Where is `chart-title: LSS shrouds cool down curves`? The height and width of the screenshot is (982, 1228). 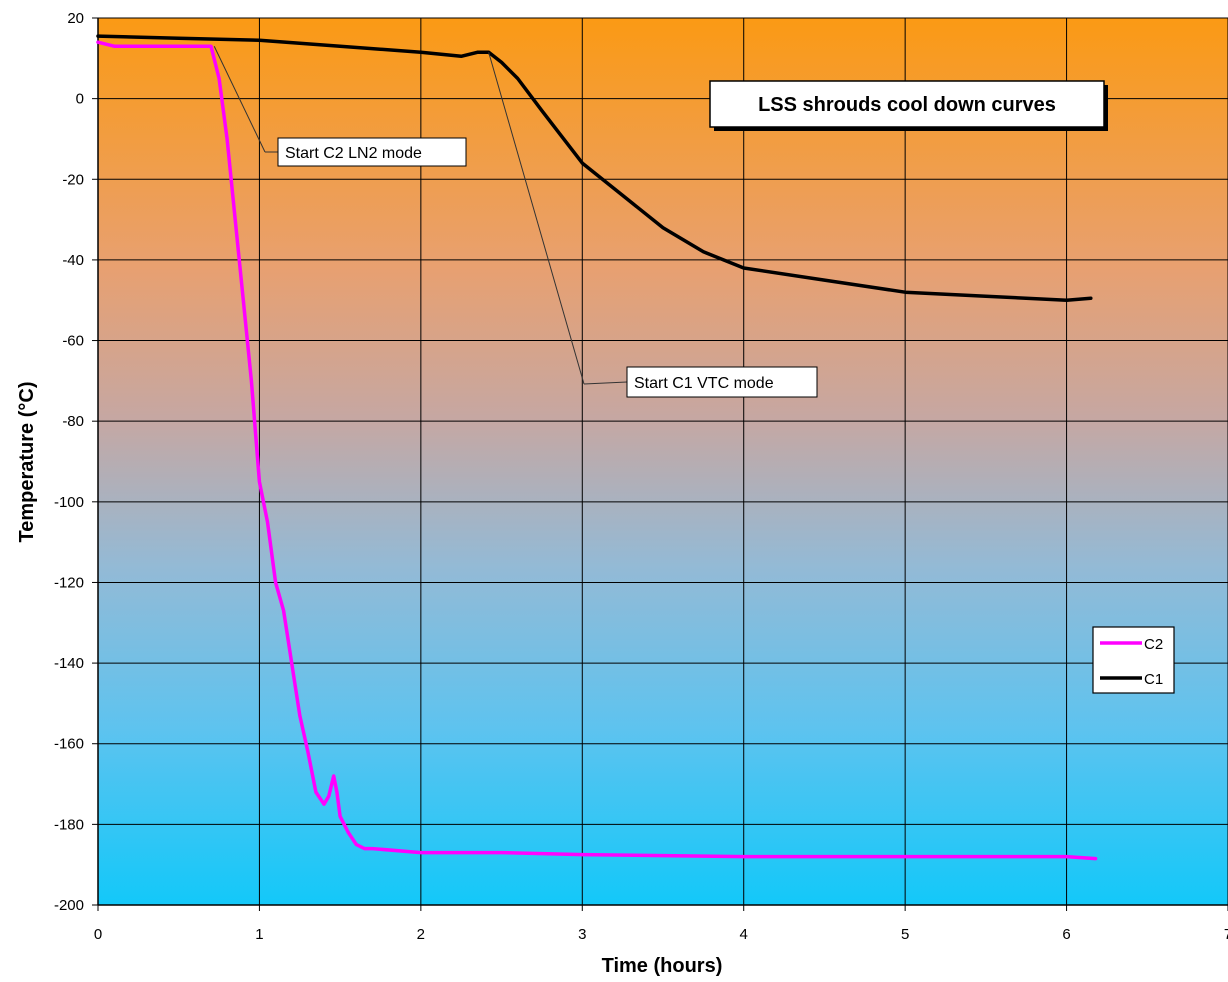 chart-title: LSS shrouds cool down curves is located at coordinates (907, 105).